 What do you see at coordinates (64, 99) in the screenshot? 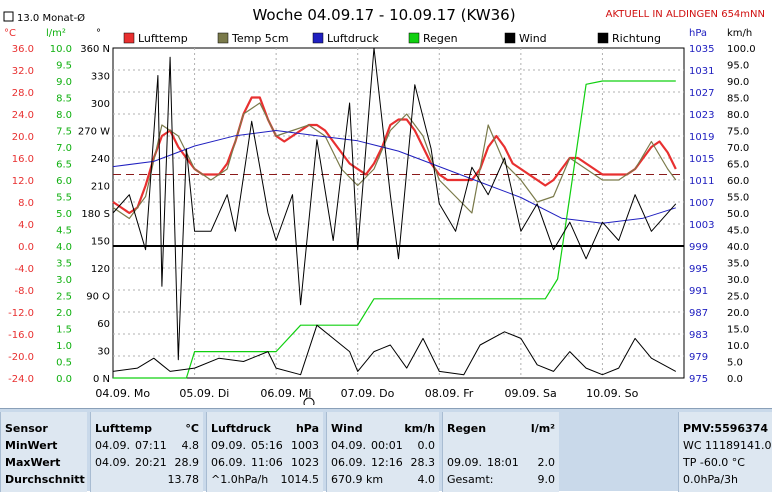
I see `rain-tick-label: 8.5` at bounding box center [64, 99].